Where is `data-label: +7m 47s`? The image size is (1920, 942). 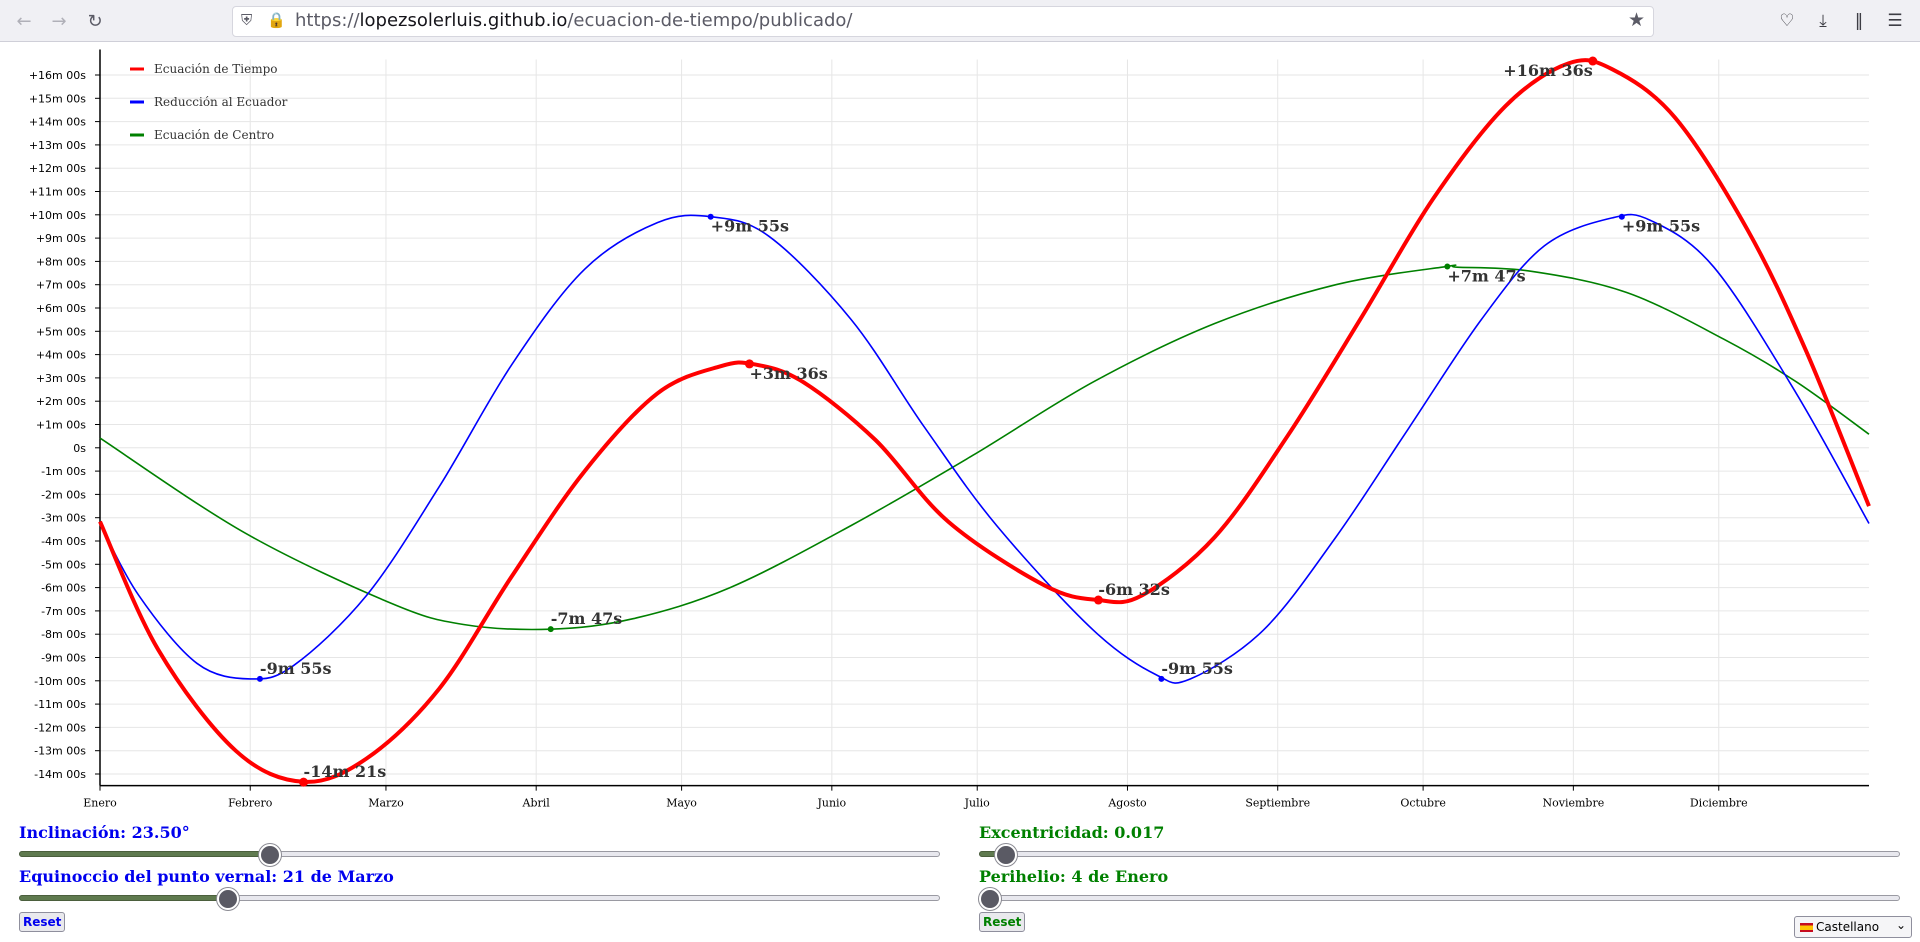
data-label: +7m 47s is located at coordinates (1486, 275).